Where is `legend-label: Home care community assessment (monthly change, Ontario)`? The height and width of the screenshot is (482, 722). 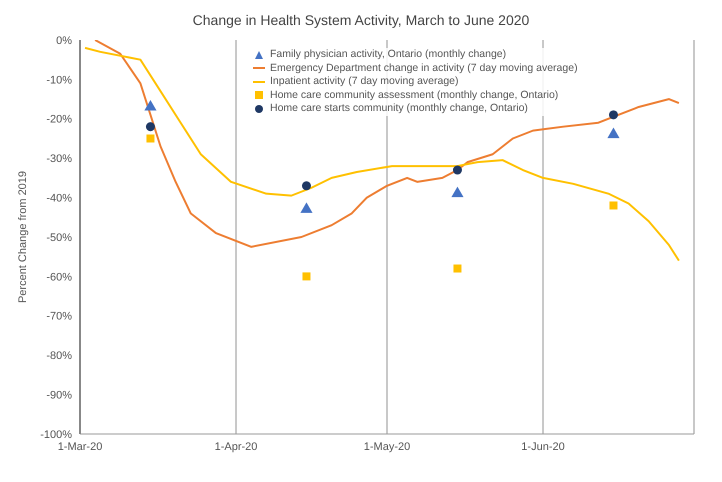
legend-label: Home care community assessment (monthly change, Ontario) is located at coordinates (414, 95).